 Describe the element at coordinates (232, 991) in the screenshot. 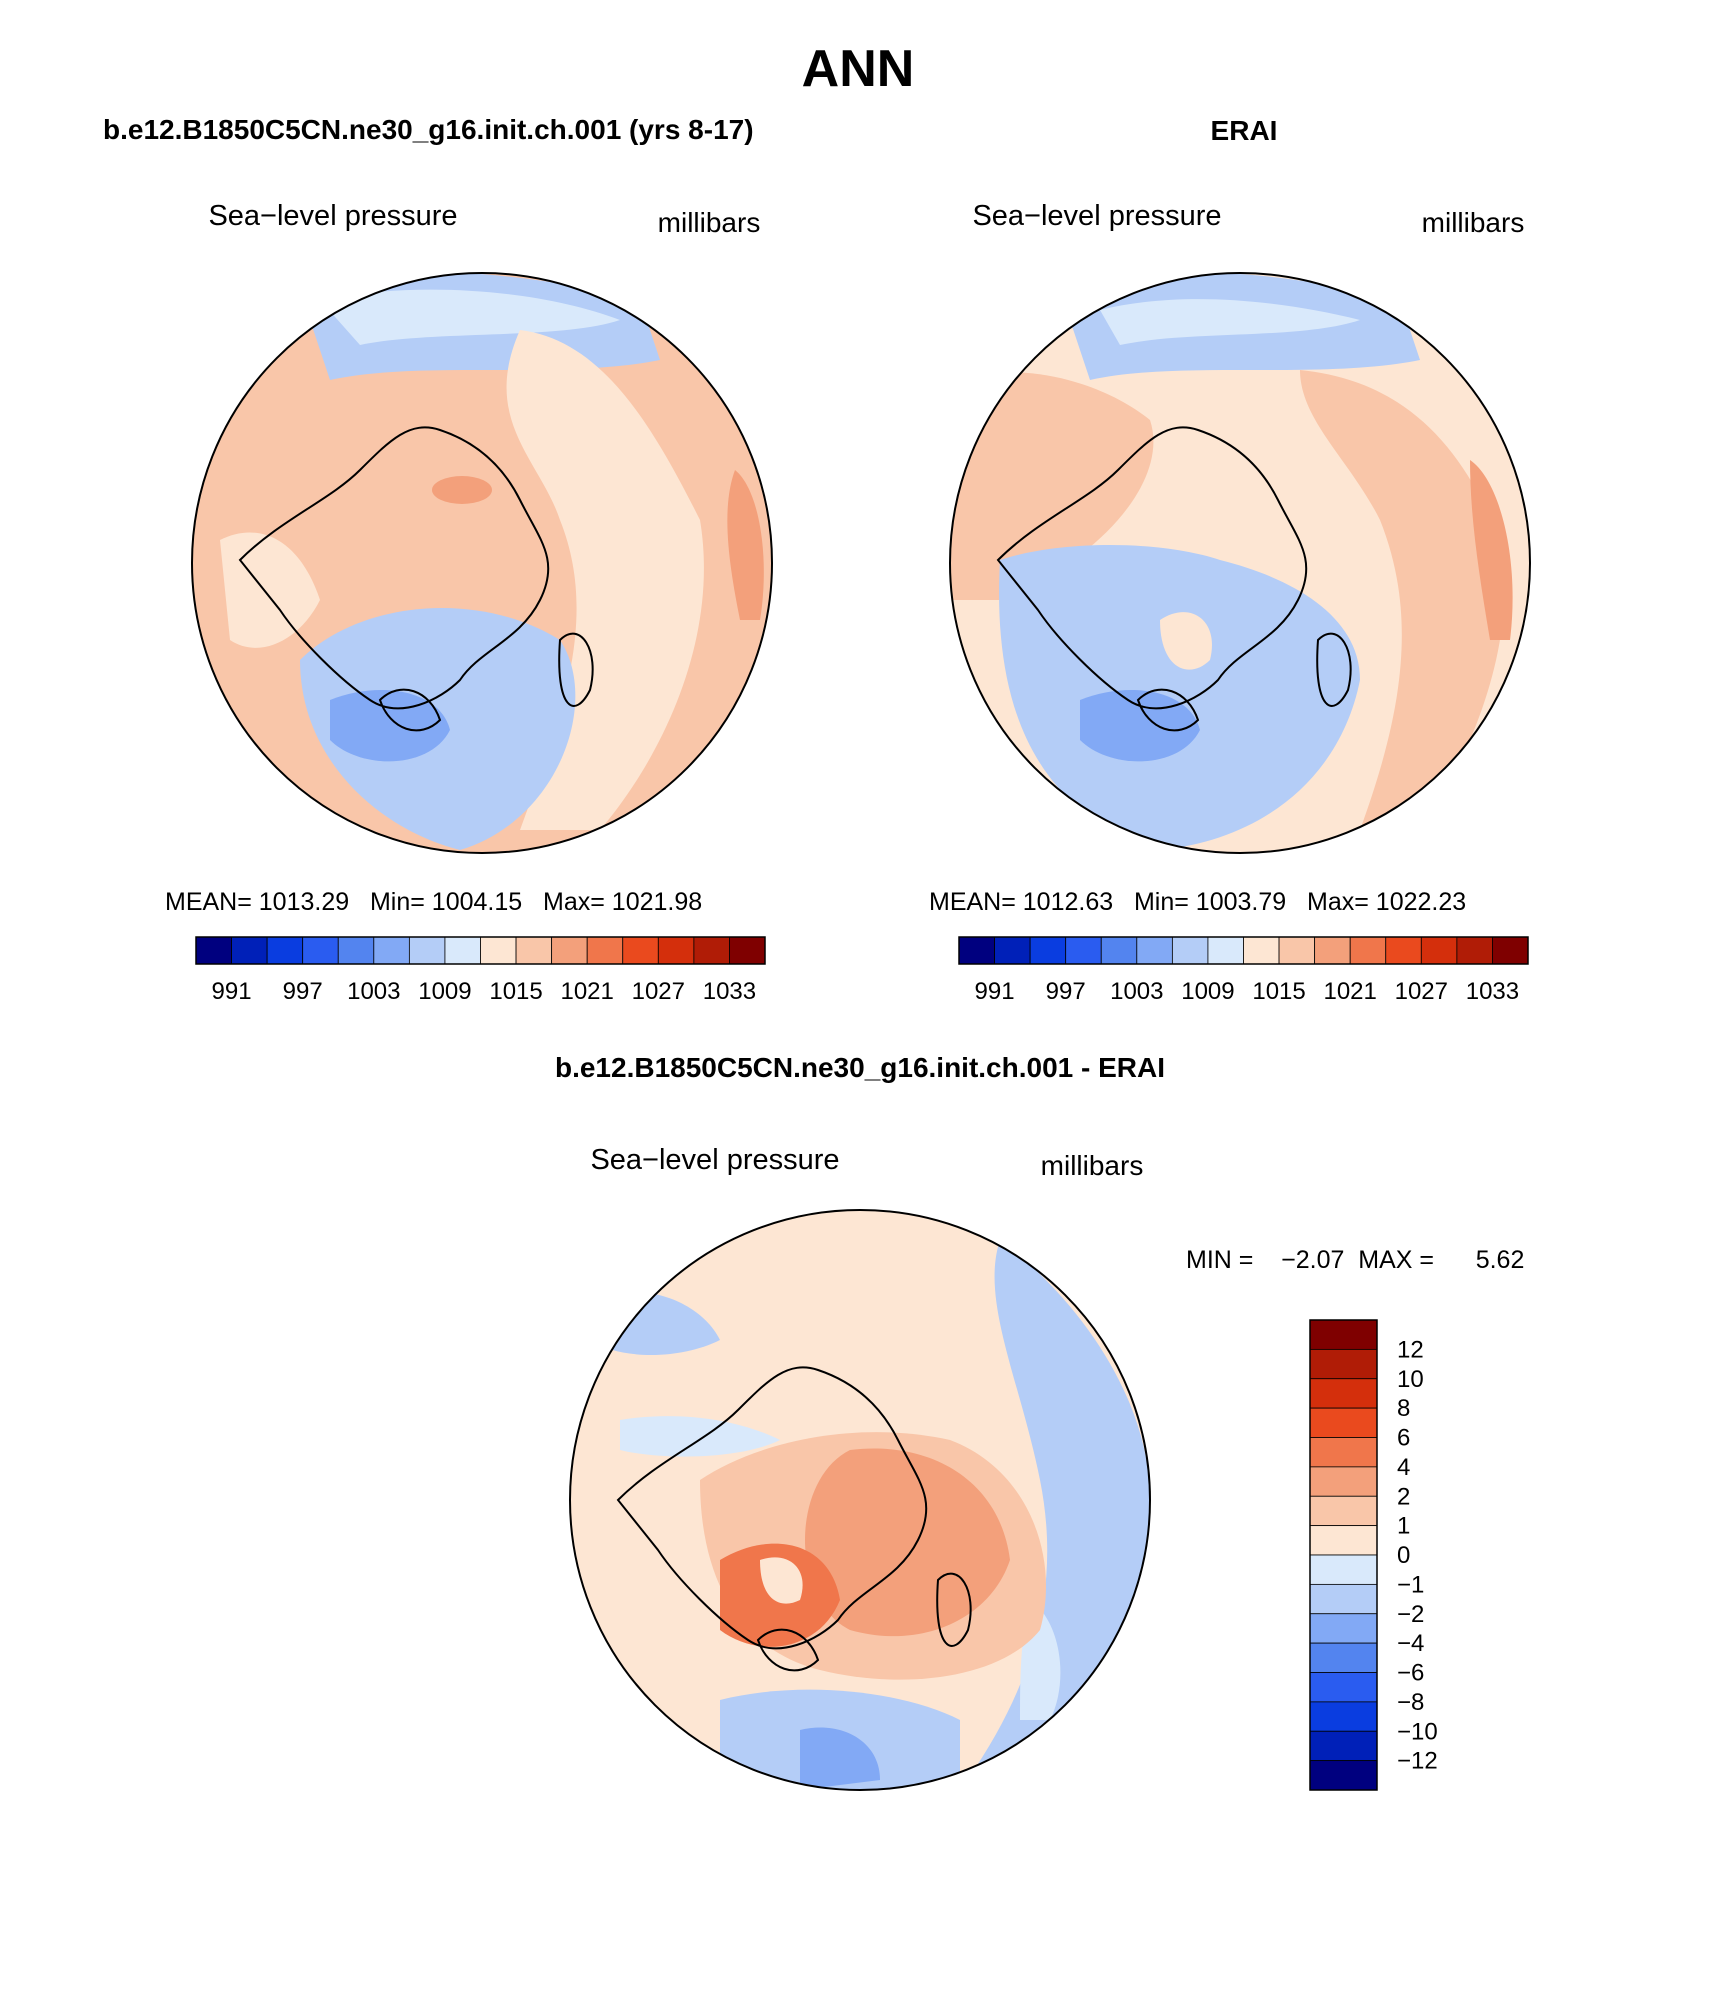

I see `panel-model-colorbar-label: 991` at that location.